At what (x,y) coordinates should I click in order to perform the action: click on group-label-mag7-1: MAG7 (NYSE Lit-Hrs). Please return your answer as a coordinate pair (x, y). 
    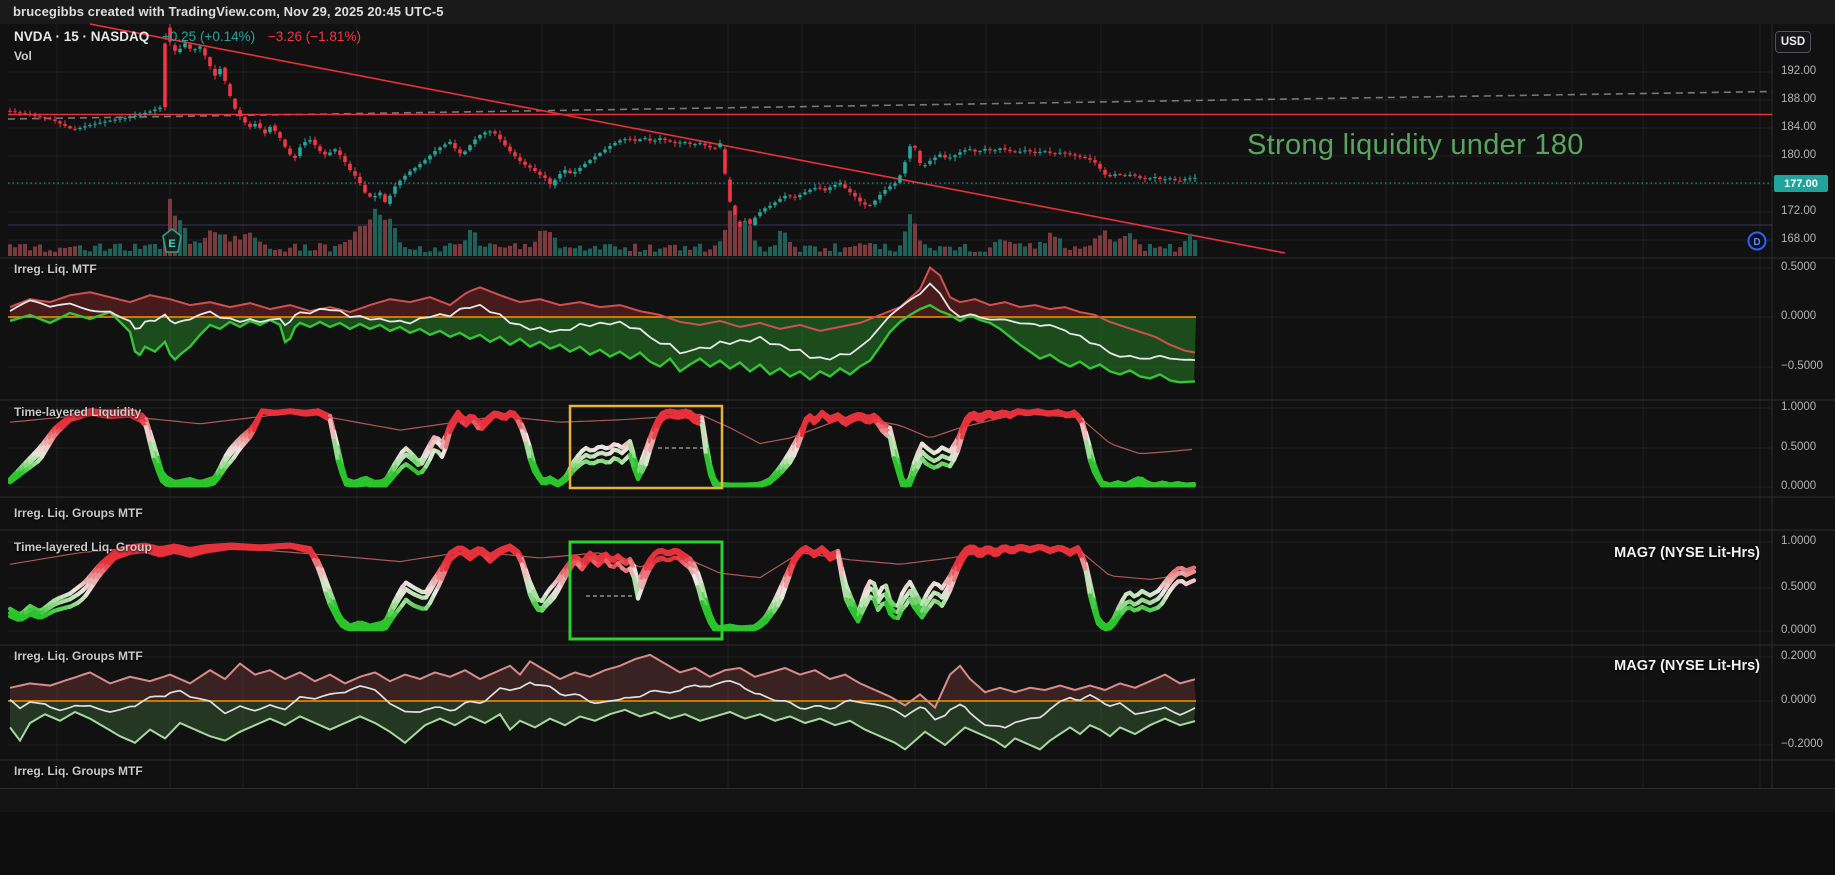
    Looking at the image, I should click on (1687, 553).